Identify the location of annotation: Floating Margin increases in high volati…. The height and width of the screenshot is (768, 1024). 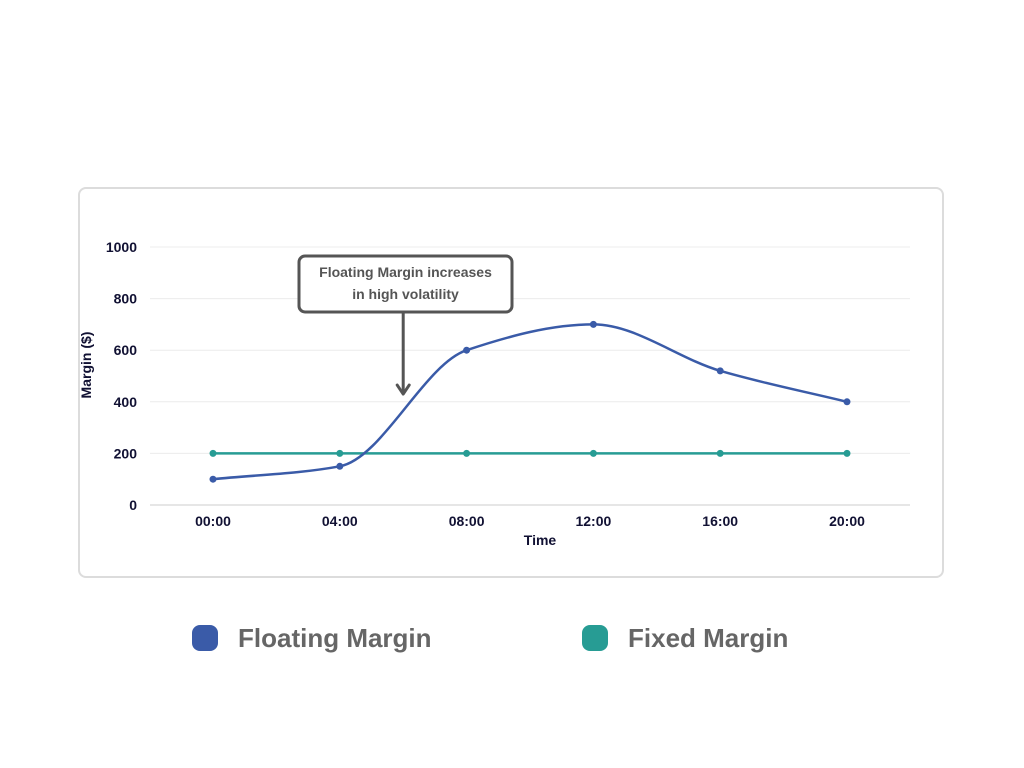
(405, 325).